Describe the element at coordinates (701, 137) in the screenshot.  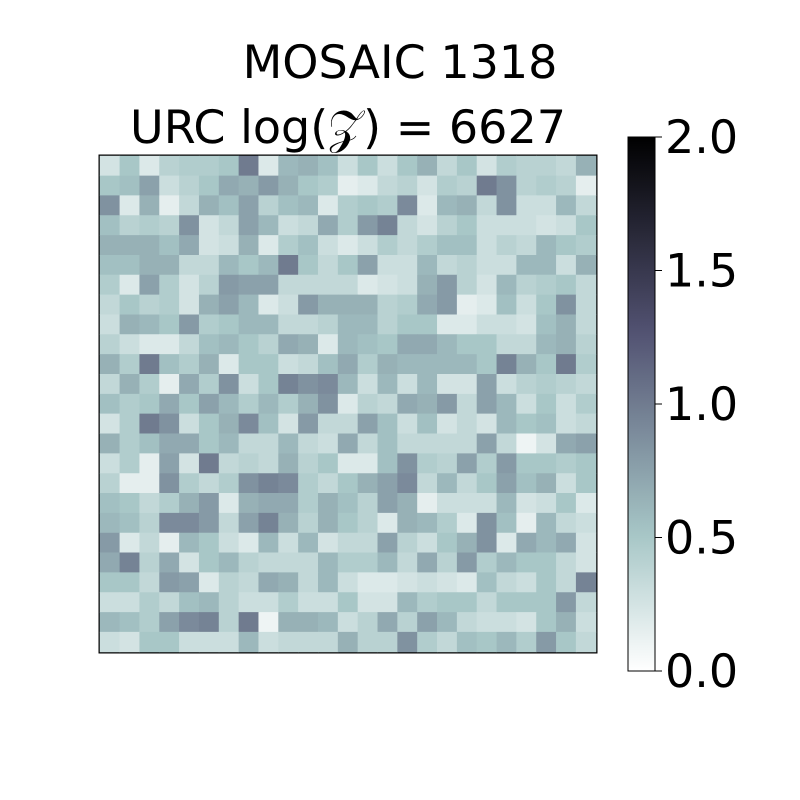
I see `color-bar-label: 2.0` at that location.